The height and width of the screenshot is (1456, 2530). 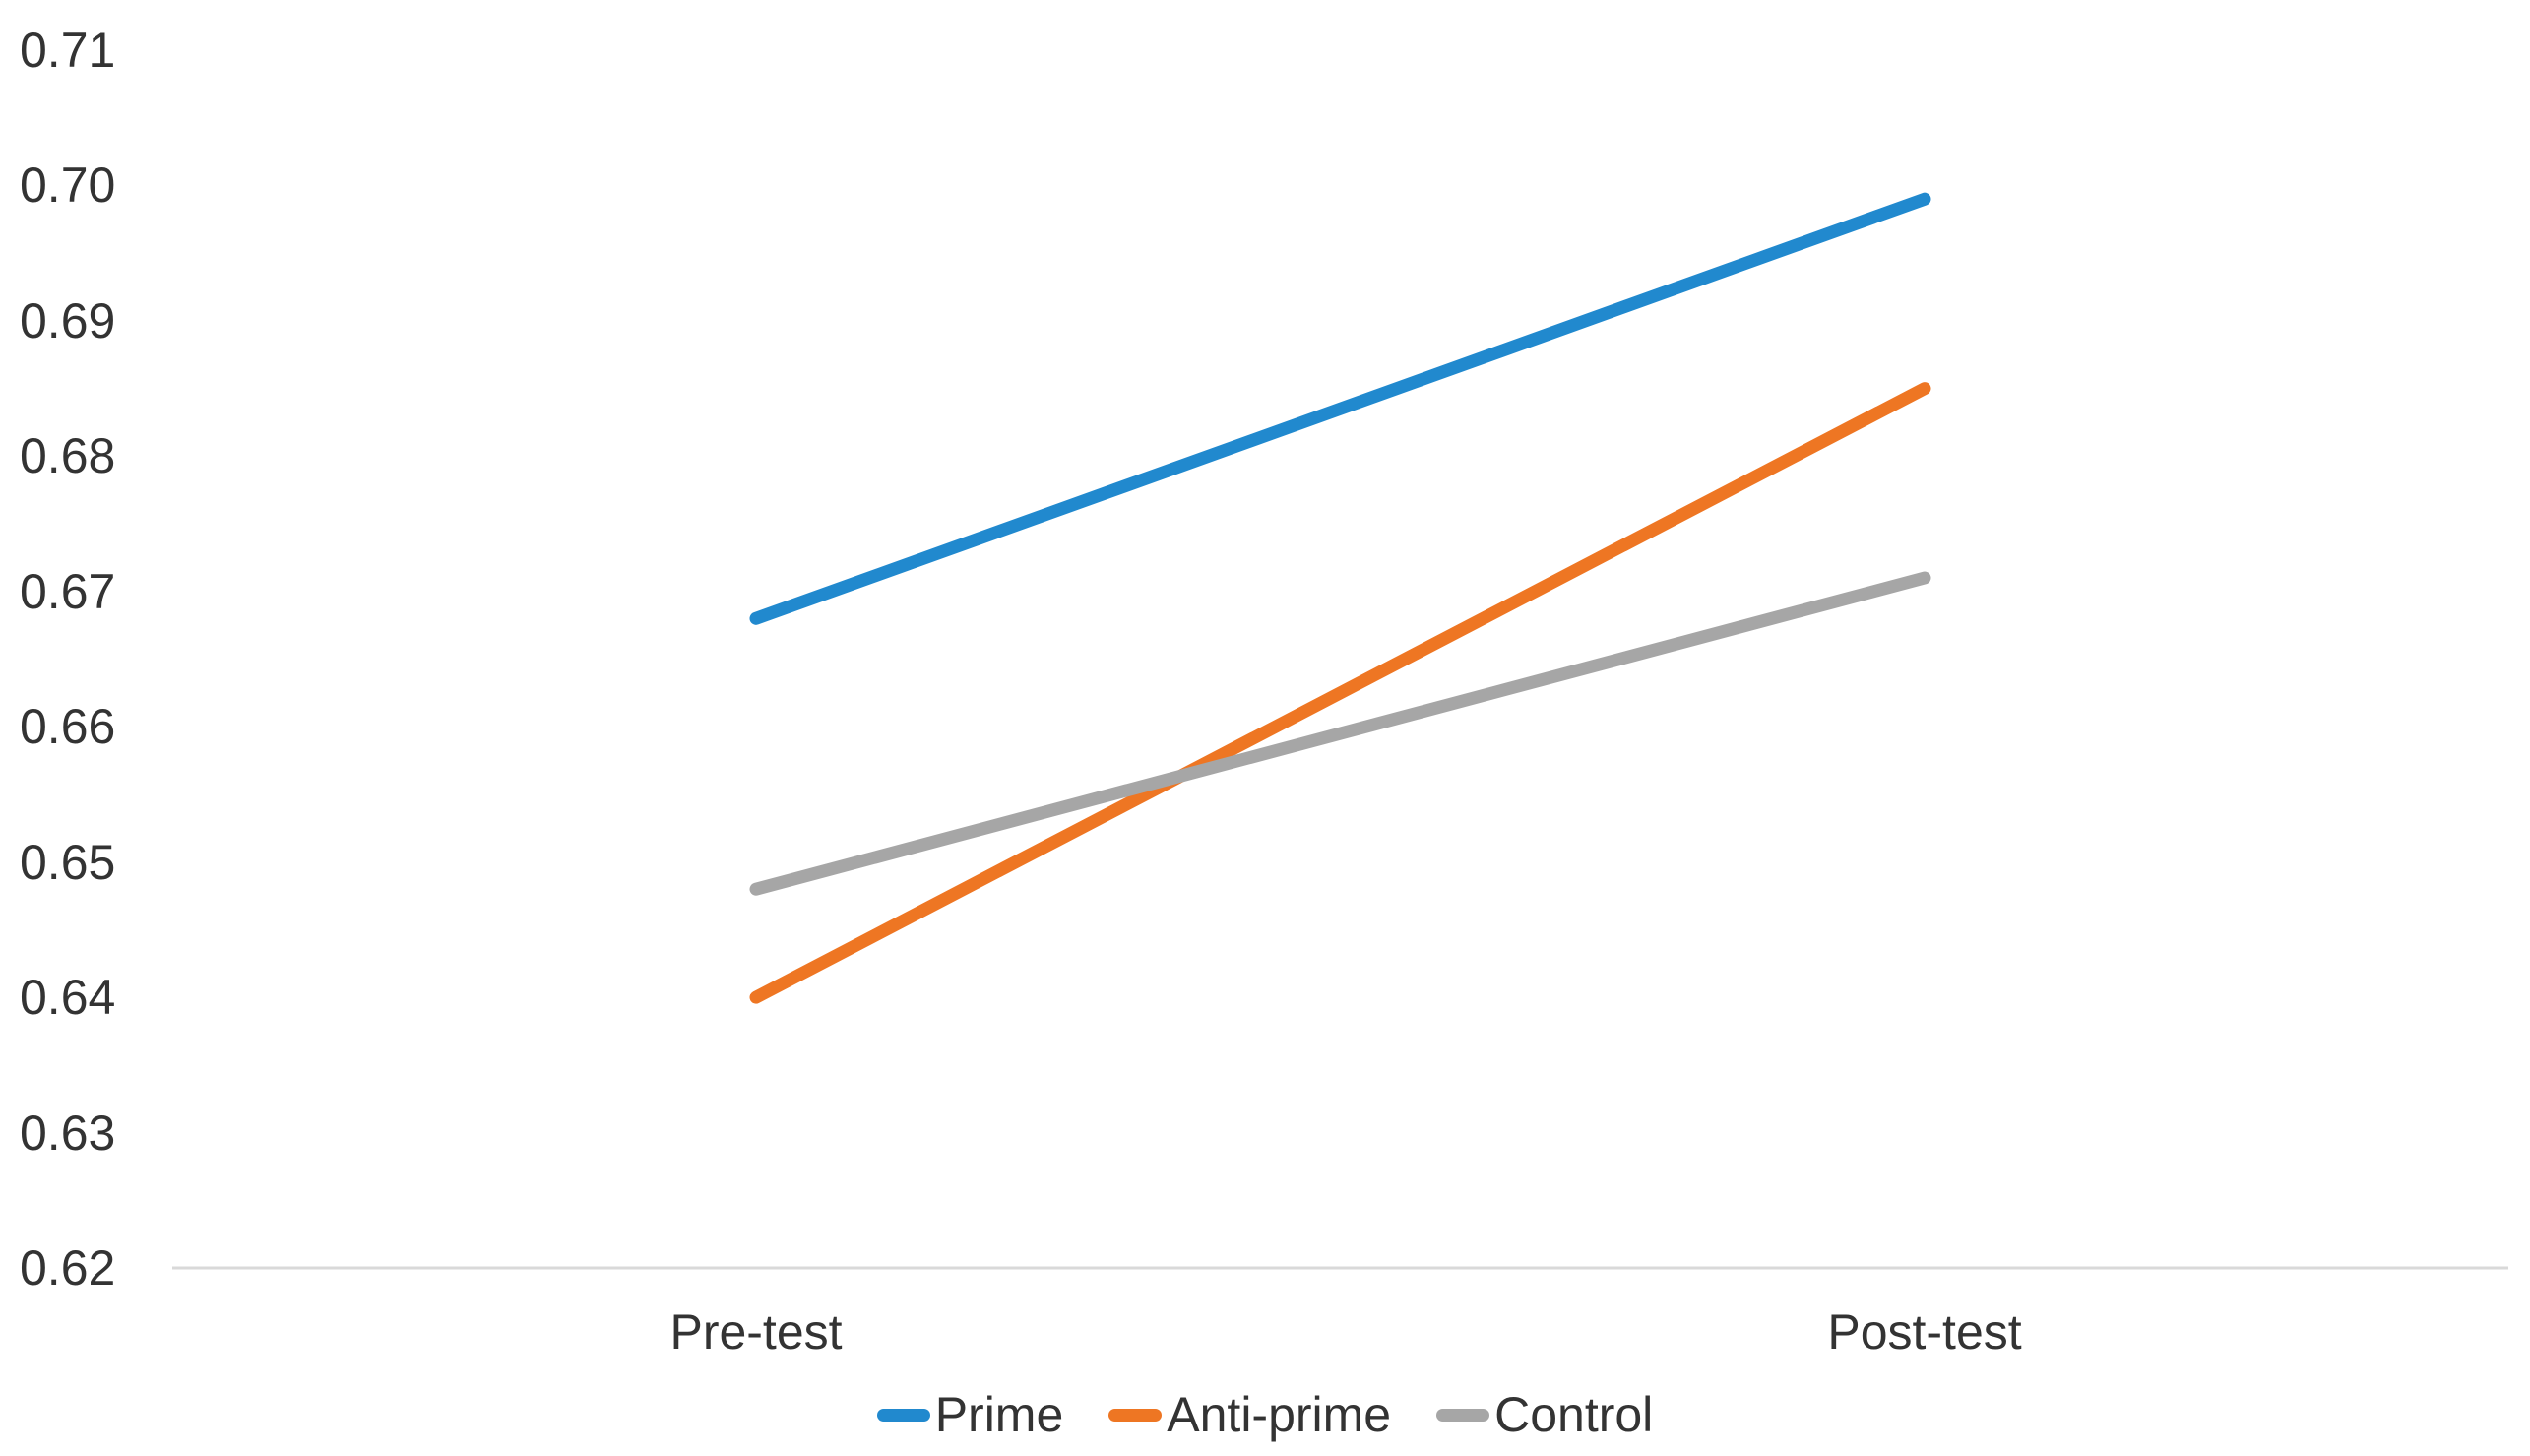 What do you see at coordinates (68, 862) in the screenshot?
I see `y-tick-label: 0.65` at bounding box center [68, 862].